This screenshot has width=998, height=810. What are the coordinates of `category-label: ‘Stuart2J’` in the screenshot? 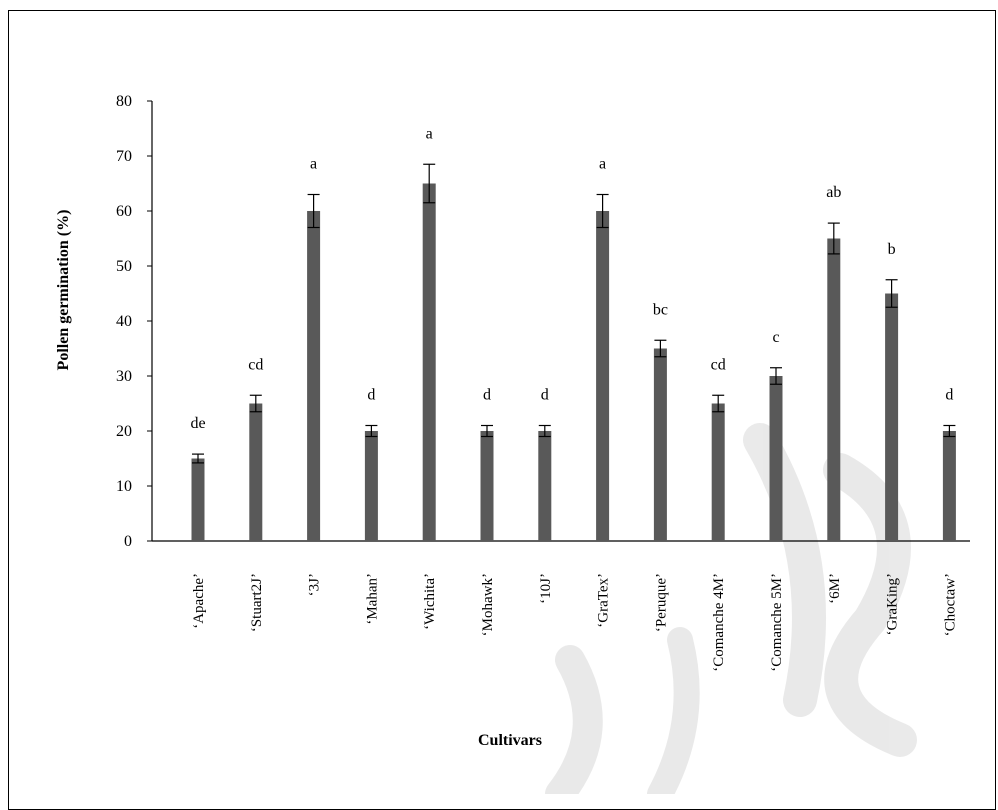 It's located at (257, 602).